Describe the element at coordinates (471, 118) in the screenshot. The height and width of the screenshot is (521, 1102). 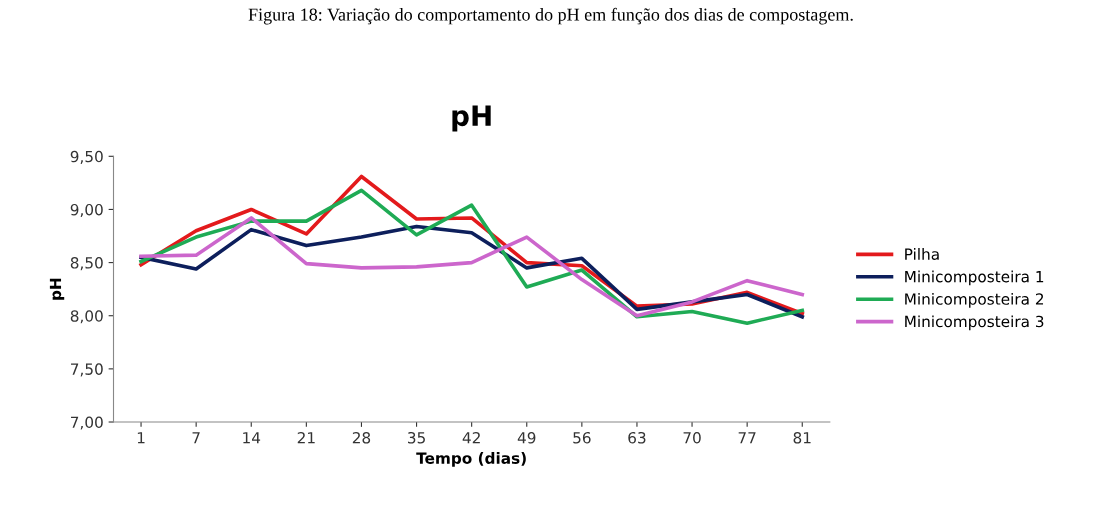
I see `chart-title: pH` at that location.